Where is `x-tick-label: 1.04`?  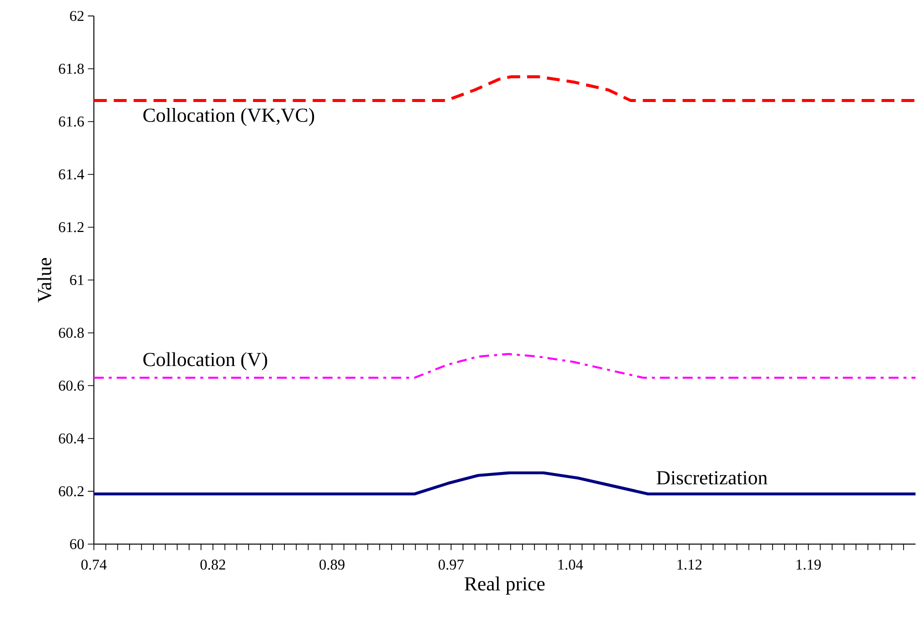 x-tick-label: 1.04 is located at coordinates (570, 565).